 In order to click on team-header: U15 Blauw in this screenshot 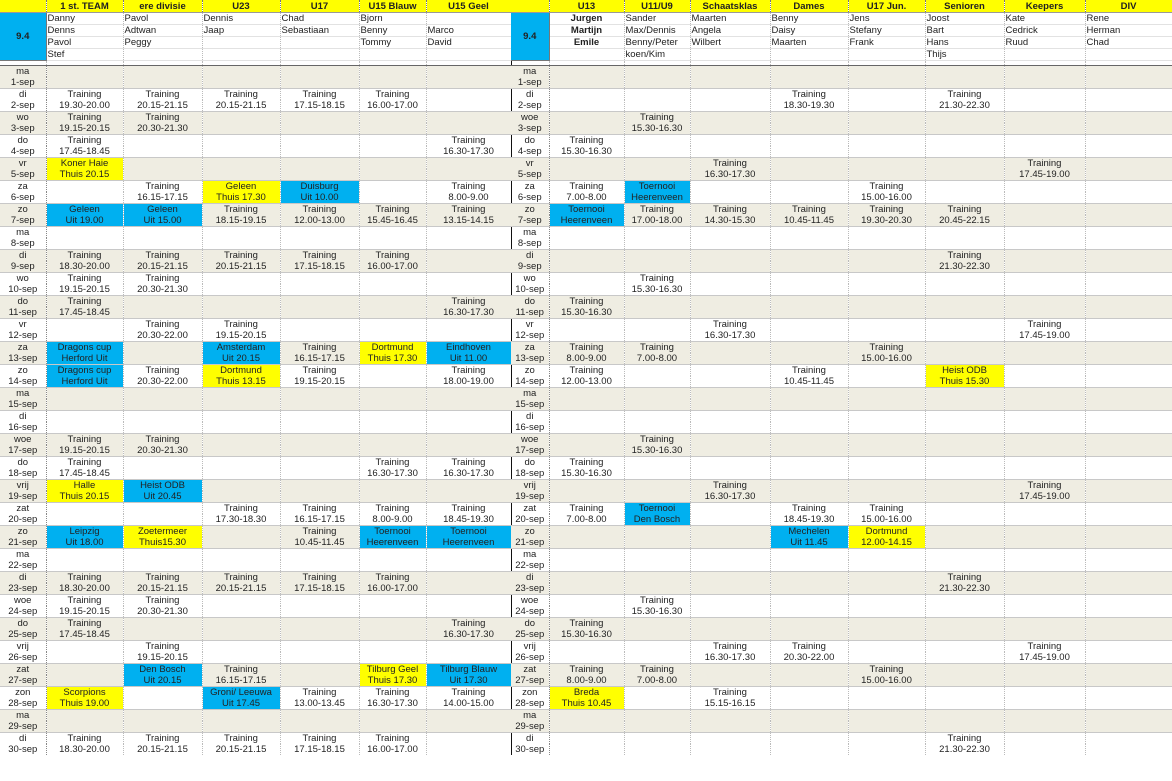, I will do `click(393, 6)`.